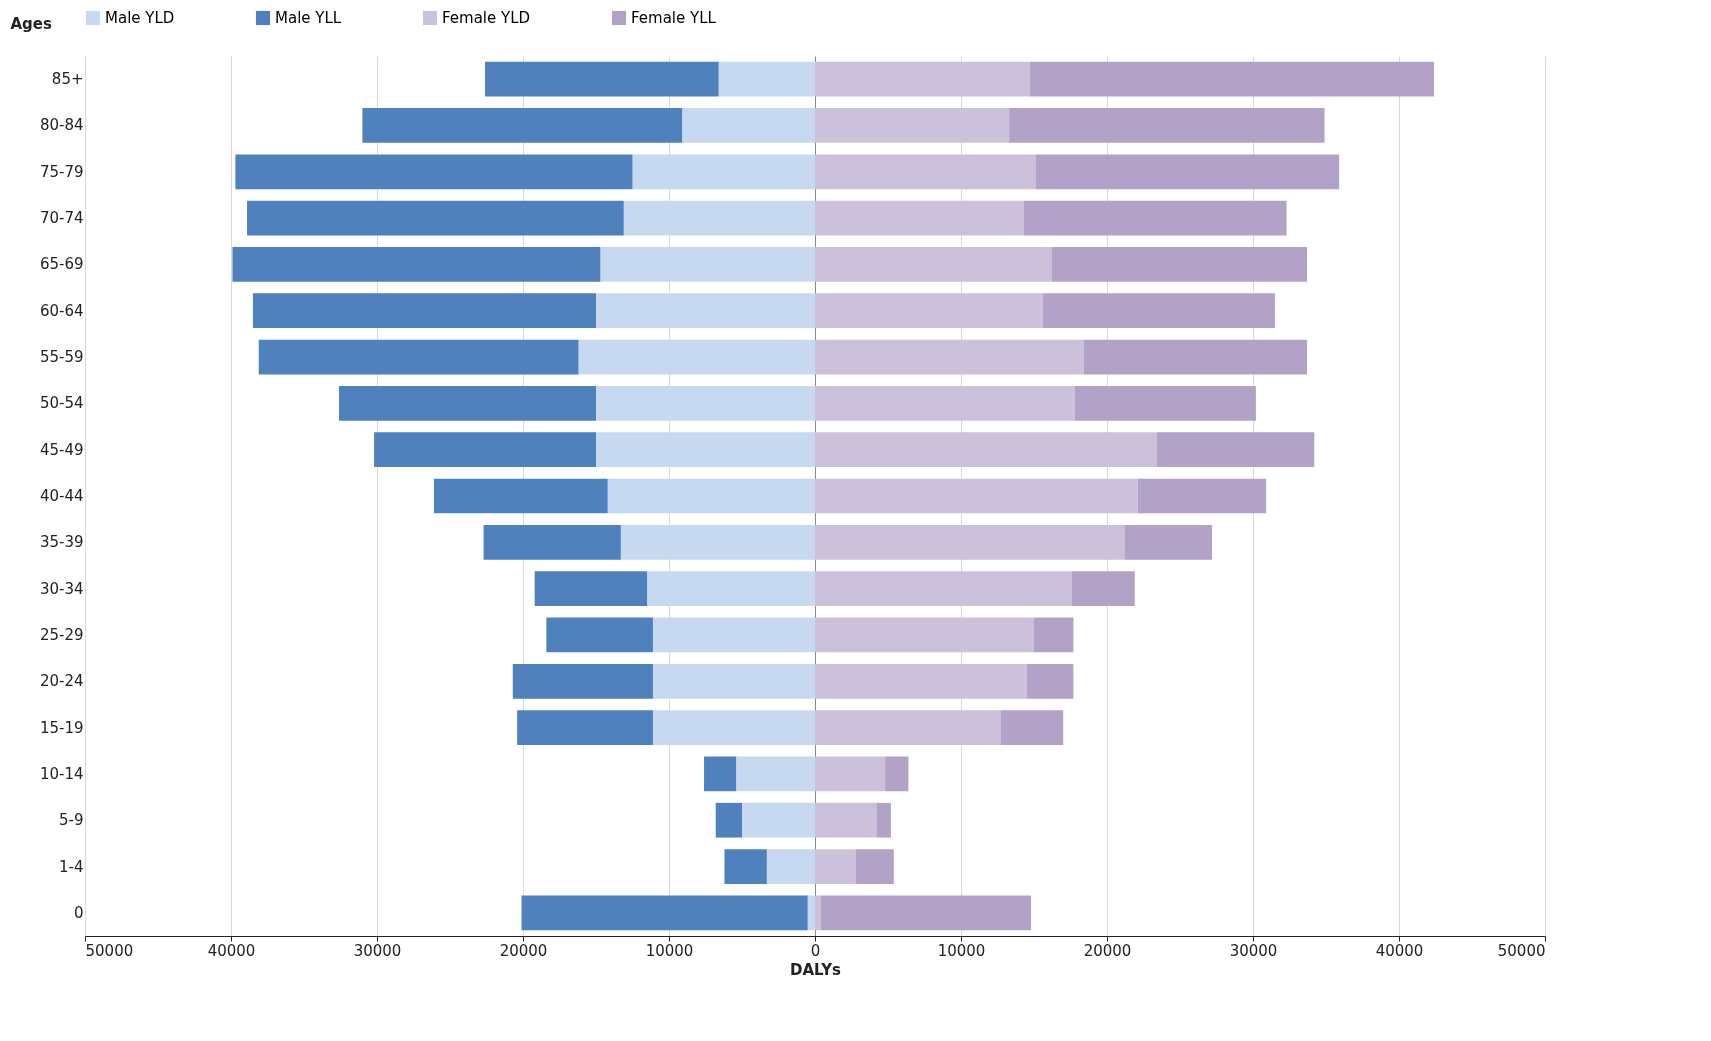 The image size is (1711, 1041). I want to click on y-tick-label: 5-9, so click(71, 820).